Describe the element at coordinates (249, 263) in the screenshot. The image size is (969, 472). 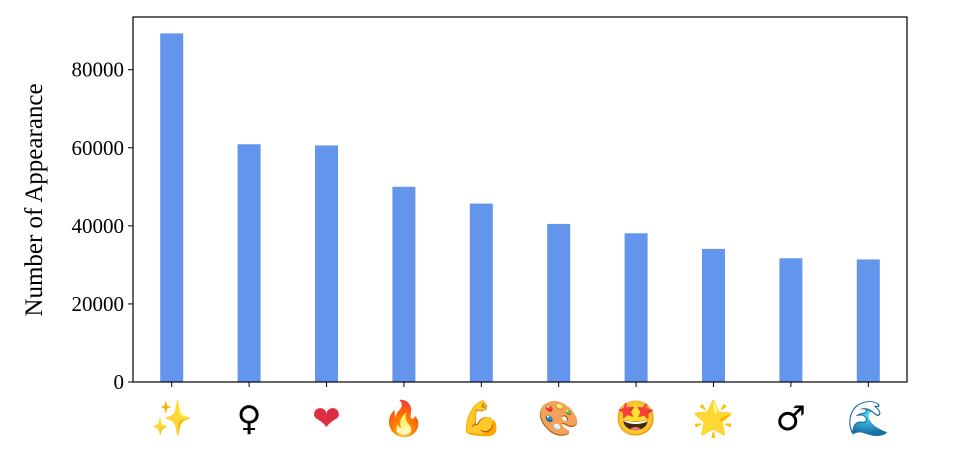
I see `bar-female-sign` at that location.